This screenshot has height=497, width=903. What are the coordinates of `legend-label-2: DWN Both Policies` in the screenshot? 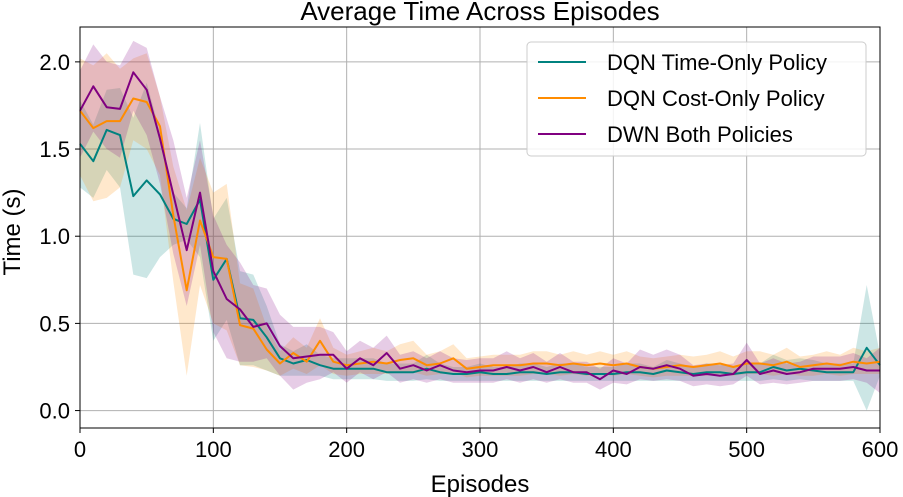 It's located at (700, 134).